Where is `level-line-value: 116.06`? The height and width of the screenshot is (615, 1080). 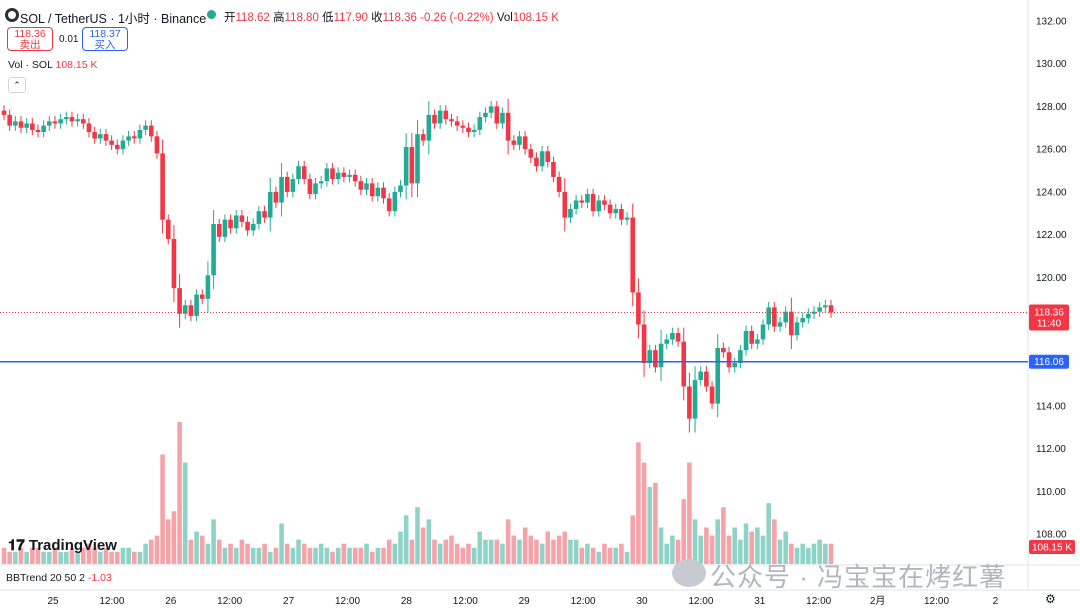
level-line-value: 116.06 is located at coordinates (1049, 362).